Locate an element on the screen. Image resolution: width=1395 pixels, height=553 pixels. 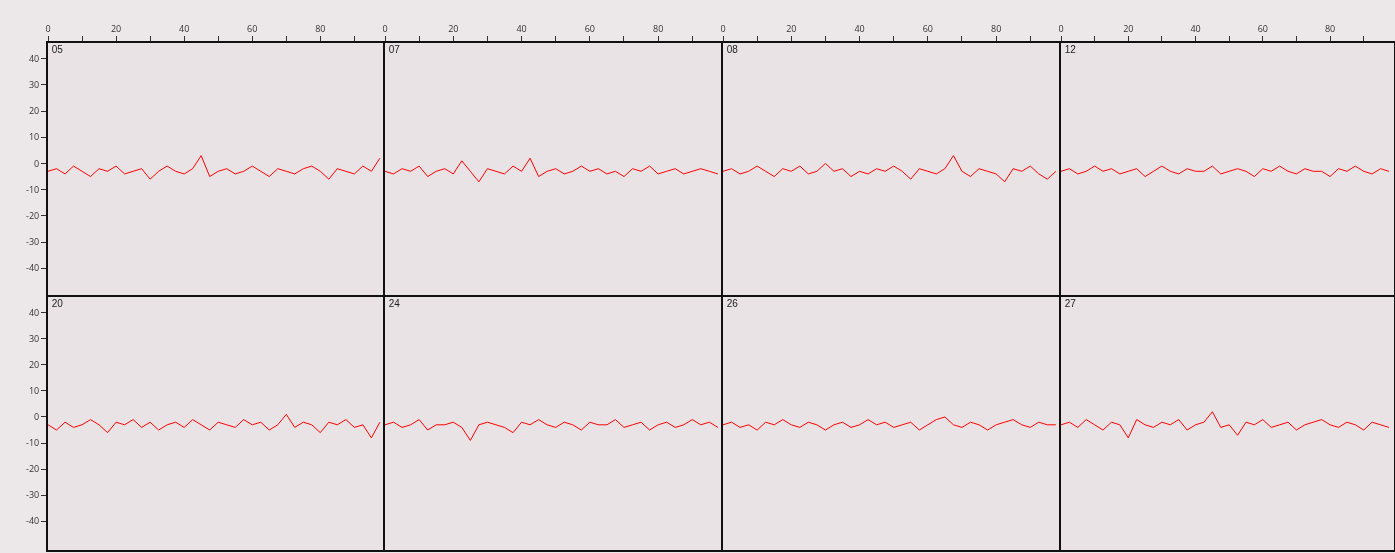
chart-title: 05 is located at coordinates (57, 50).